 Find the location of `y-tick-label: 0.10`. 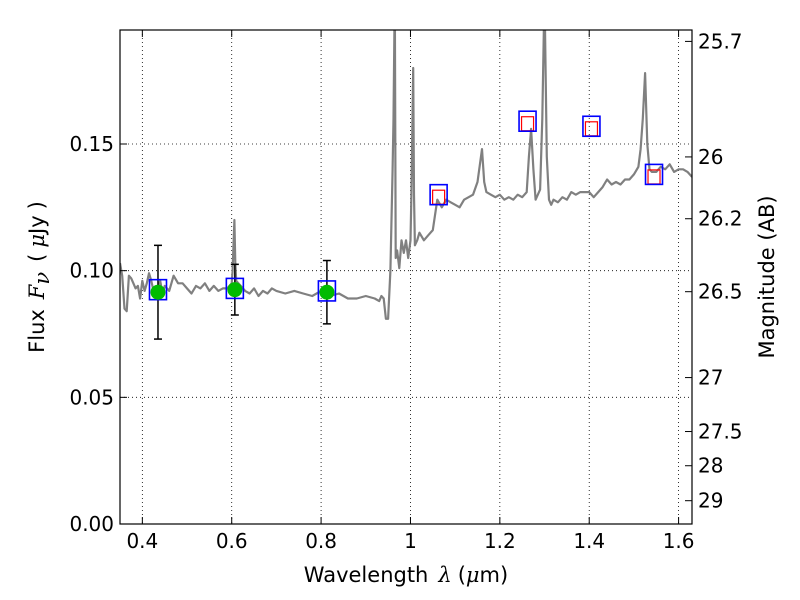

y-tick-label: 0.10 is located at coordinates (91, 271).